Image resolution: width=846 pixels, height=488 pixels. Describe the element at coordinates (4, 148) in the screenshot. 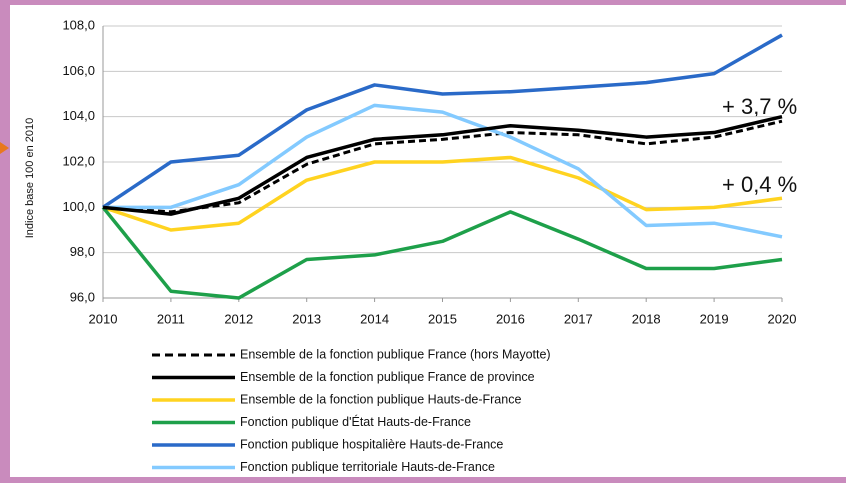

I see `arrow` at that location.